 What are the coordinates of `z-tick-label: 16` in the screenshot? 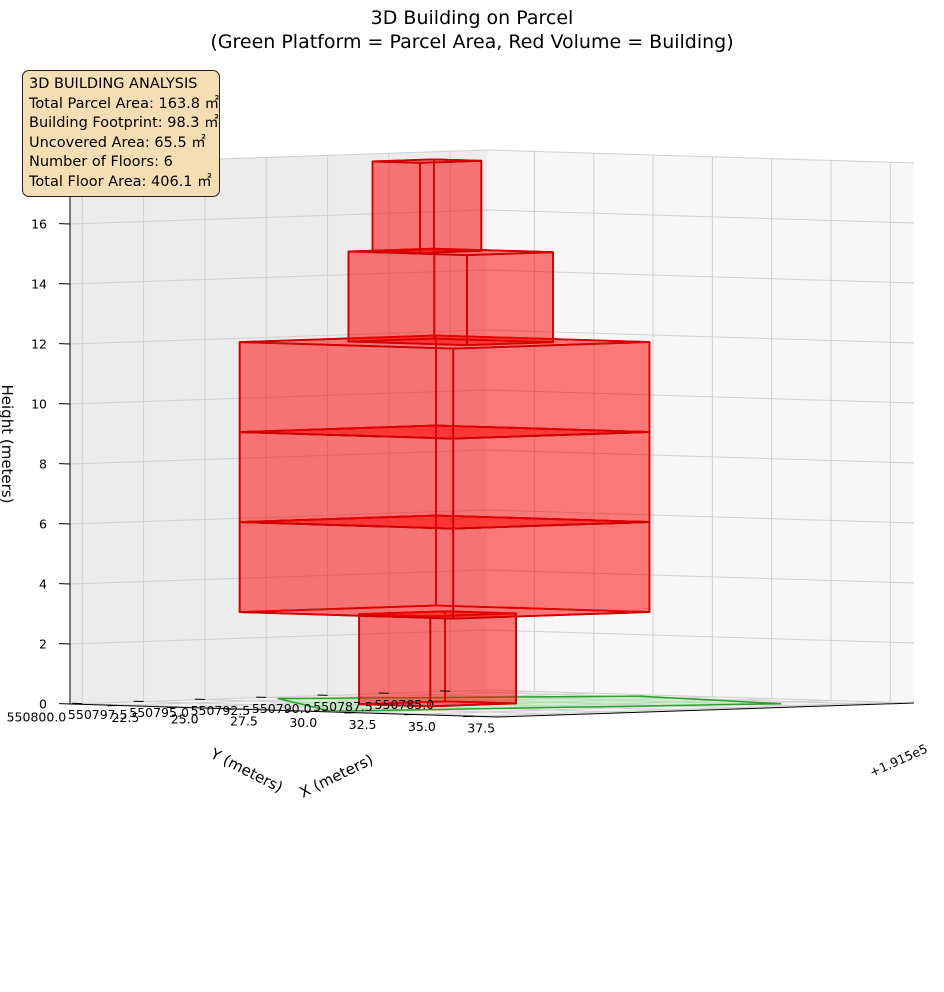 It's located at (39, 224).